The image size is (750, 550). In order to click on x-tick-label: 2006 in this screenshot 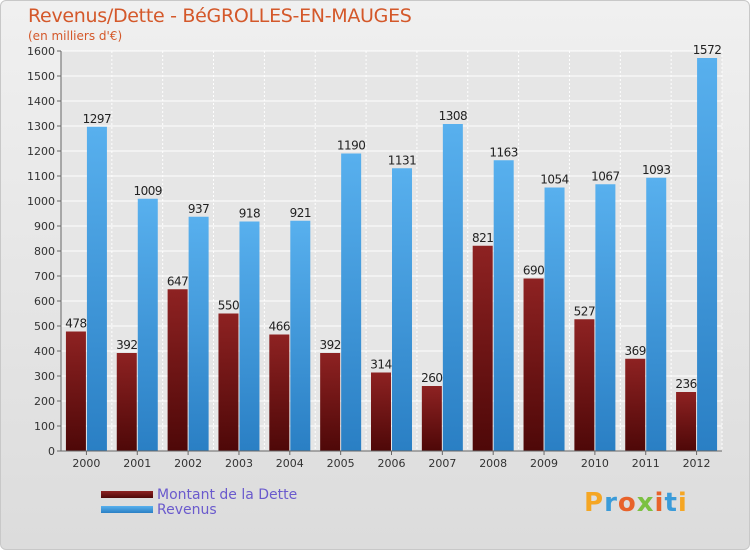, I will do `click(392, 463)`.